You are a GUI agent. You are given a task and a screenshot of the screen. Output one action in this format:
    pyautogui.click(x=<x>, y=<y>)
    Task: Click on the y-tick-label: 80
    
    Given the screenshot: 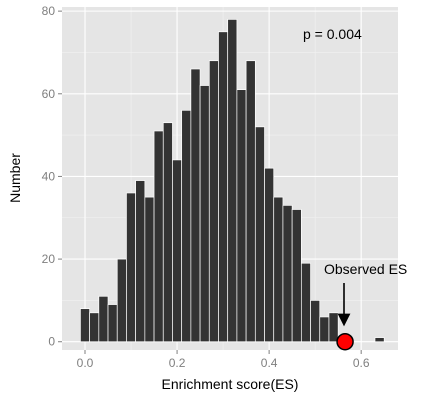 What is the action you would take?
    pyautogui.click(x=49, y=11)
    